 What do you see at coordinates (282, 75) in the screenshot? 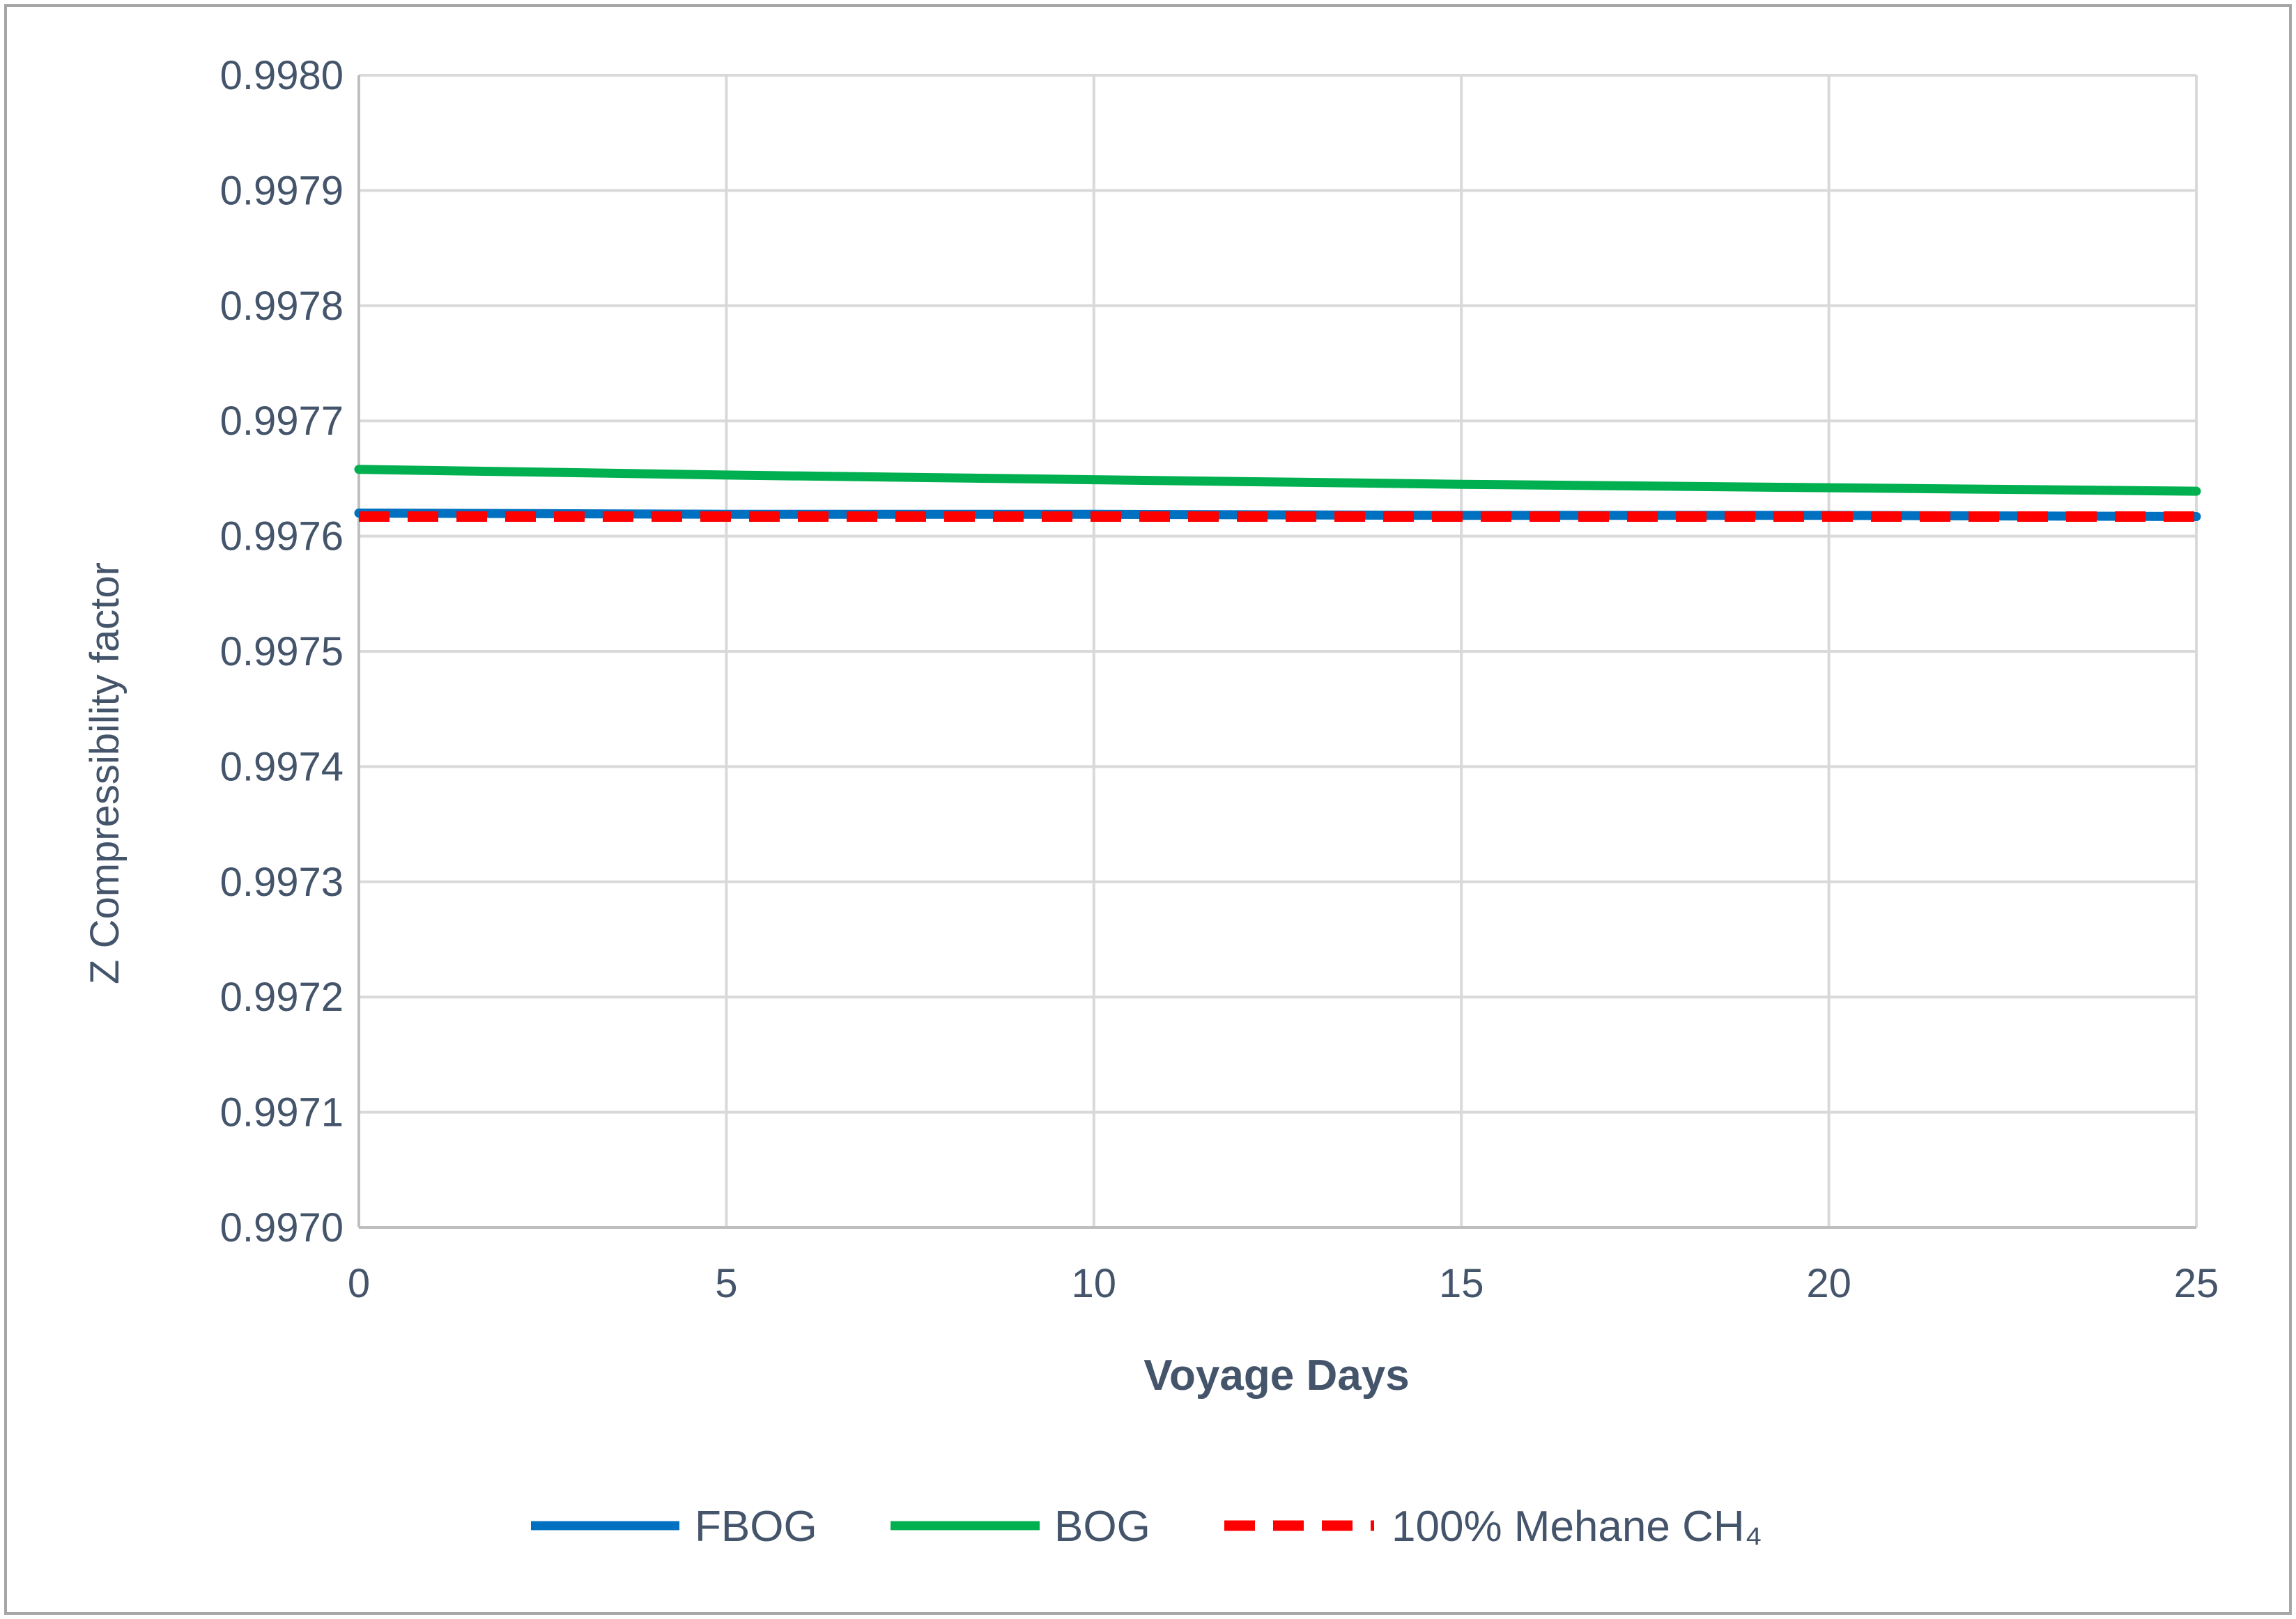
I see `y-tick-label: 0.9980` at bounding box center [282, 75].